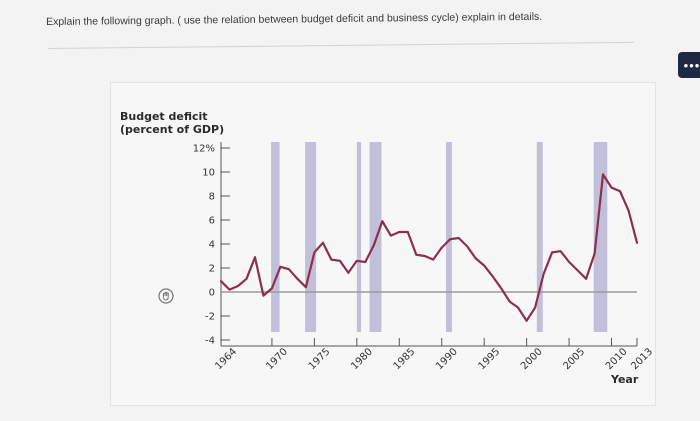 This screenshot has width=700, height=421. I want to click on x-tick-label: 1975, so click(320, 359).